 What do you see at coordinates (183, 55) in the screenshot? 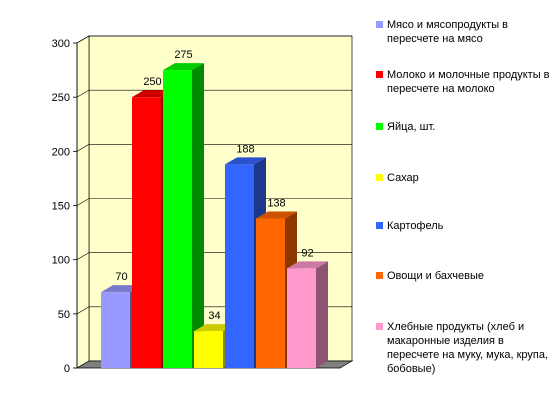
I see `data-label-3: 275` at bounding box center [183, 55].